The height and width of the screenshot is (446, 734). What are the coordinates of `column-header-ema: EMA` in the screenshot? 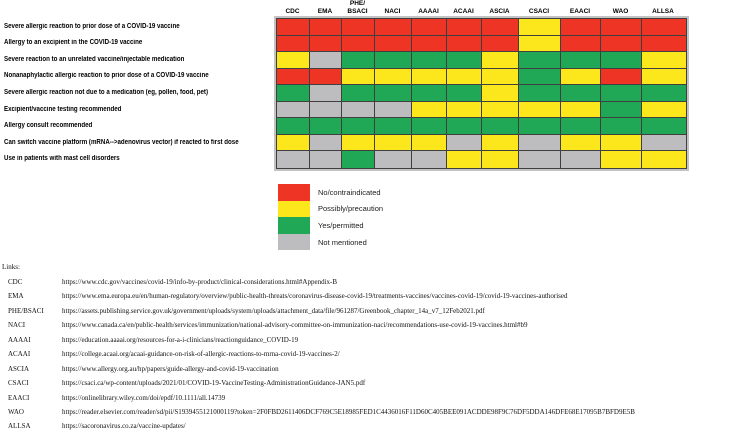 It's located at (325, 11).